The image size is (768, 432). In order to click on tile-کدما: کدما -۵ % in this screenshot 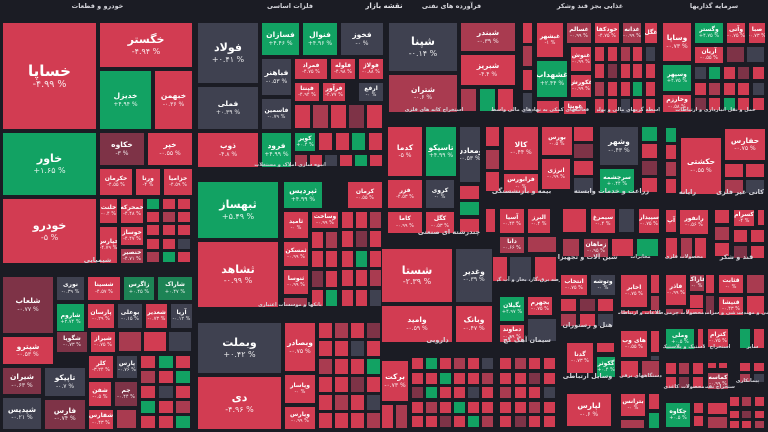, I will do `click(405, 151)`.